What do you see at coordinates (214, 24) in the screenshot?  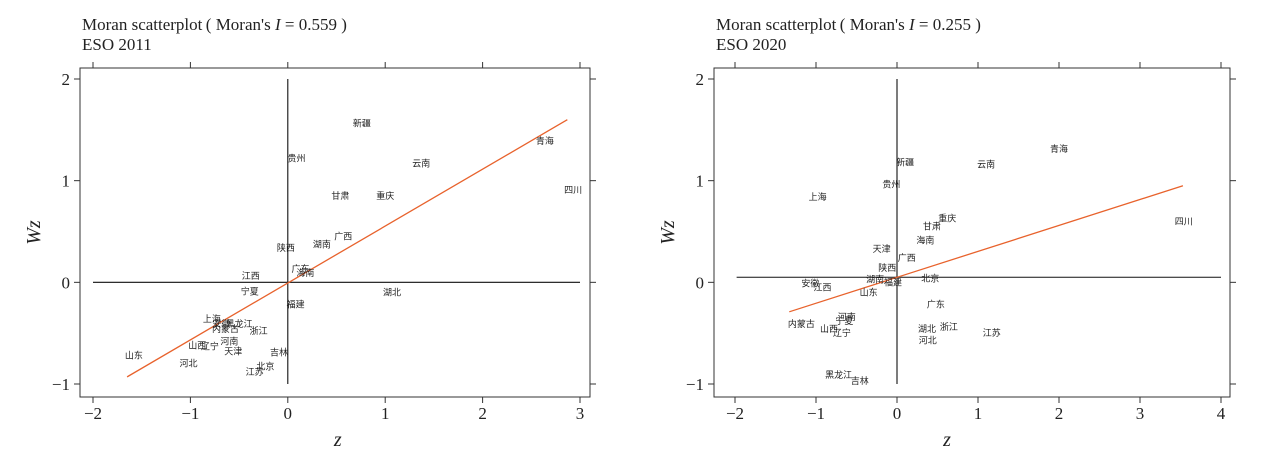 I see `chart-title: Moran scatterplot ( Moran's I = 0.559 )` at bounding box center [214, 24].